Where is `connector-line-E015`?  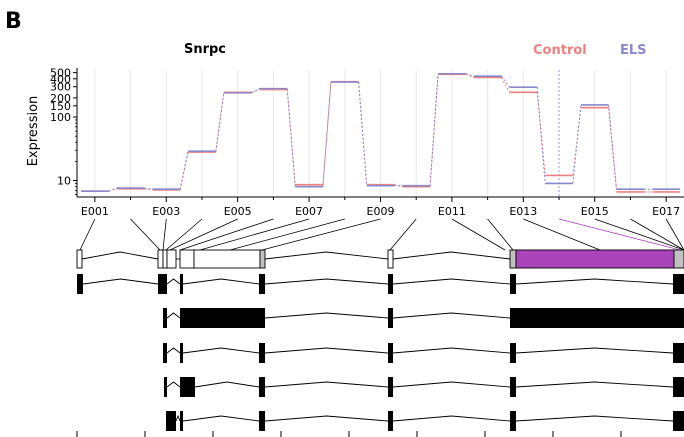 connector-line-E015 is located at coordinates (639, 234).